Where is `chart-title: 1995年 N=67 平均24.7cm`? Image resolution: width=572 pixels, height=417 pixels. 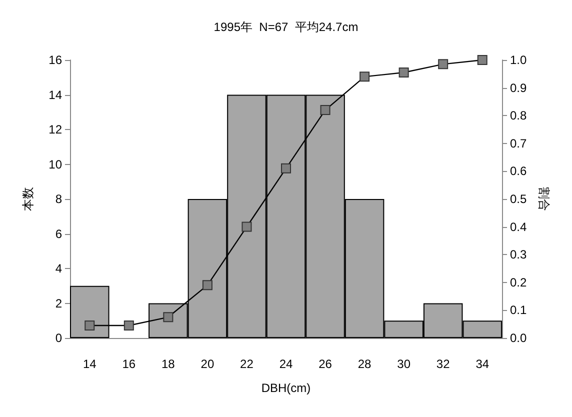
chart-title: 1995年 N=67 平均24.7cm is located at coordinates (286, 27).